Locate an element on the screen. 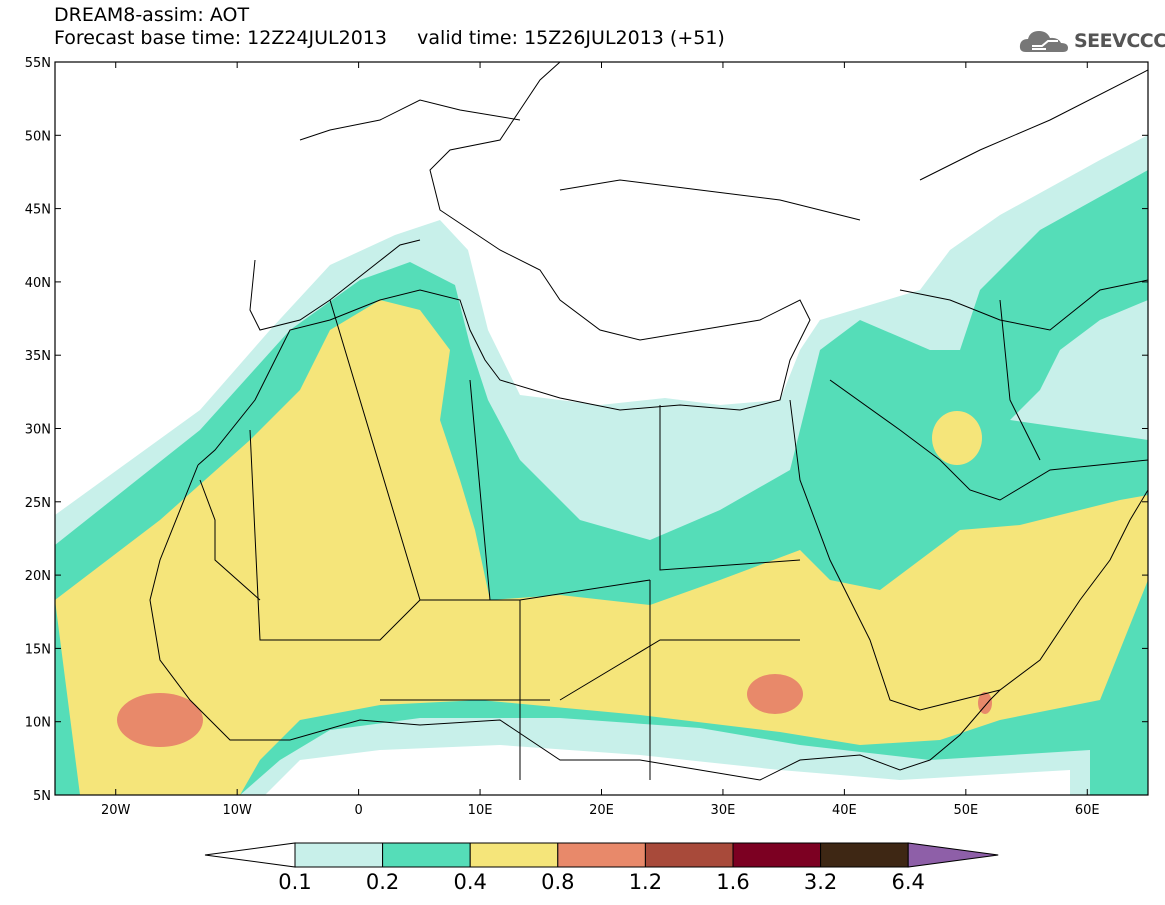 Image resolution: width=1165 pixels, height=905 pixels. lat-tick-label: 45N is located at coordinates (38, 210).